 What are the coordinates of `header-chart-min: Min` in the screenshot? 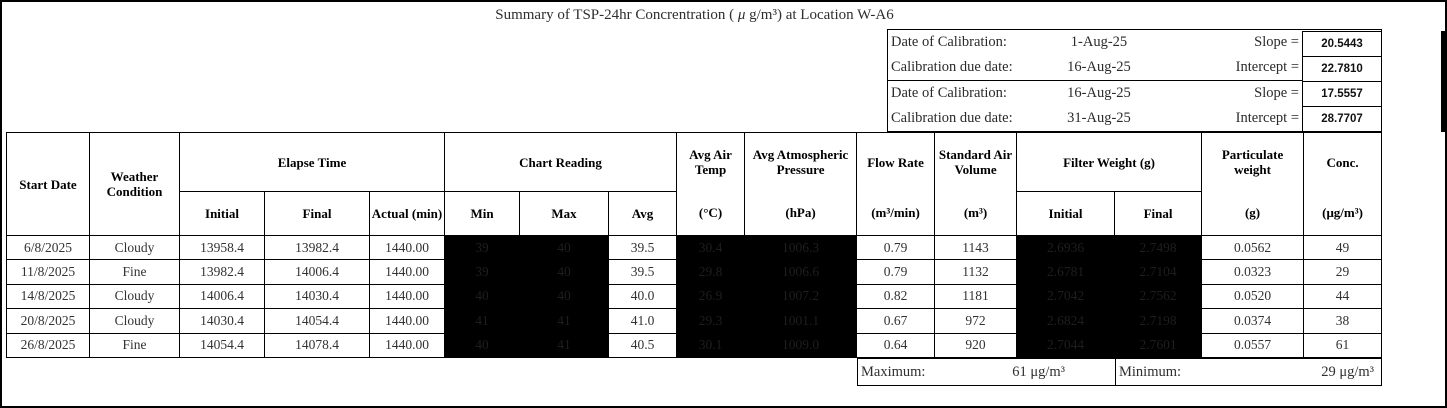 It's located at (482, 213).